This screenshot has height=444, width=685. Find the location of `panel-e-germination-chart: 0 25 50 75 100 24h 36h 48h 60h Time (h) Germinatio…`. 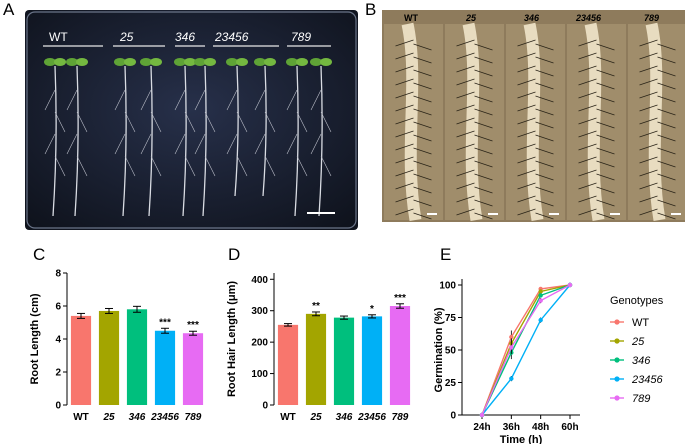

panel-e-germination-chart: 0 25 50 75 100 24h 36h 48h 60h Time (h) Germinatio… is located at coordinates (548, 361).